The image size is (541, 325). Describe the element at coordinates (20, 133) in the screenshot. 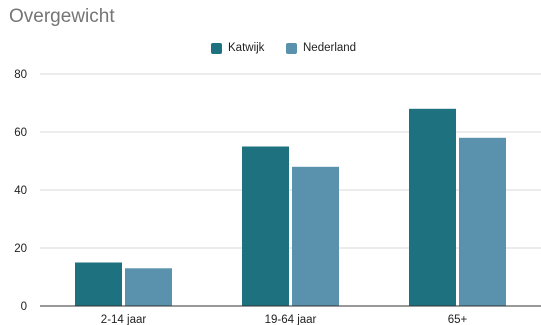

I see `y-tick-label: 60` at that location.